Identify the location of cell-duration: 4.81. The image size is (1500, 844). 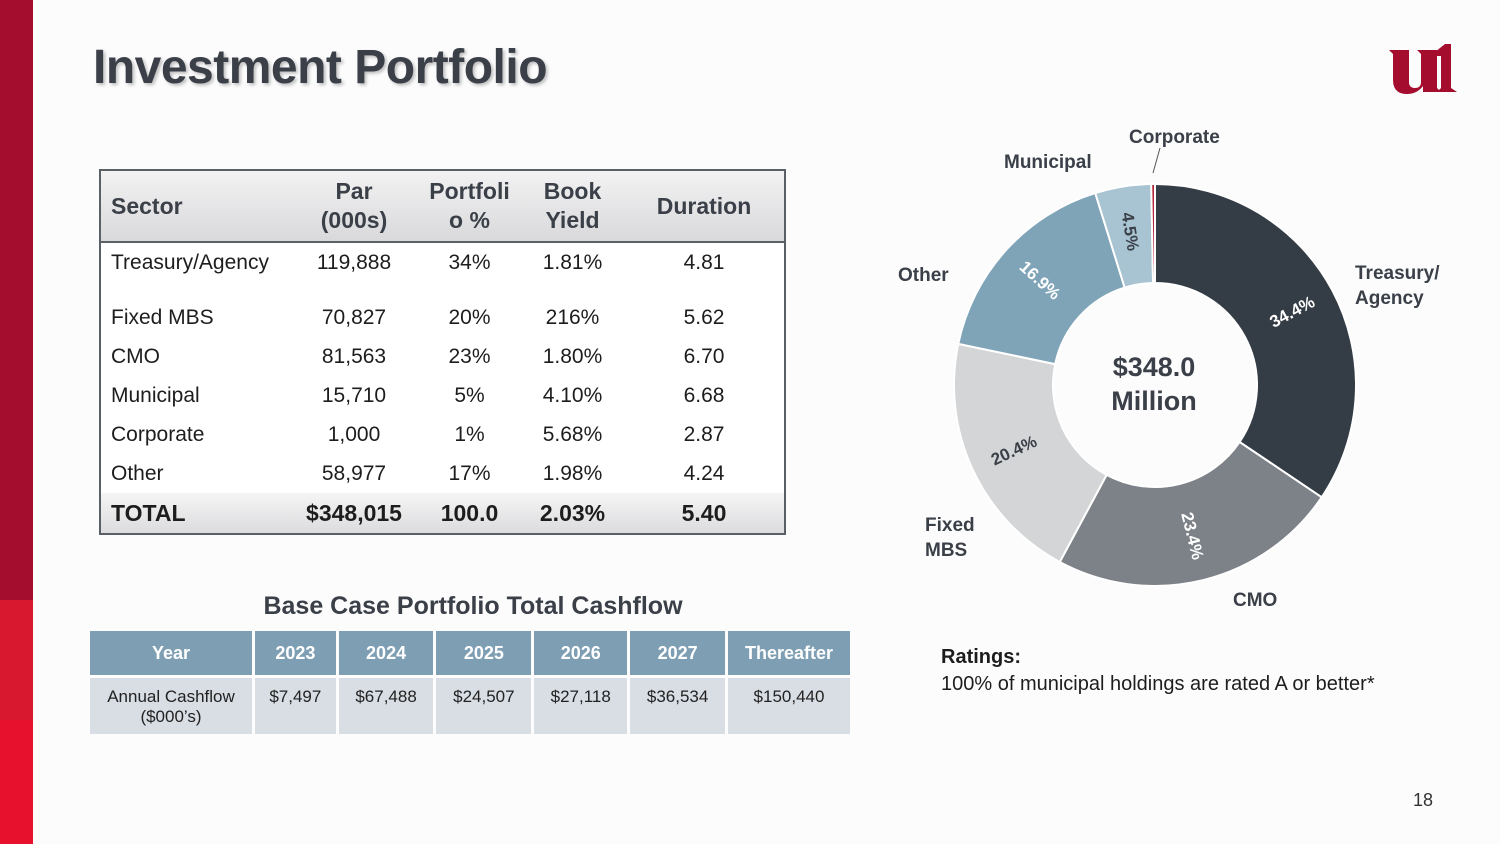
(704, 262).